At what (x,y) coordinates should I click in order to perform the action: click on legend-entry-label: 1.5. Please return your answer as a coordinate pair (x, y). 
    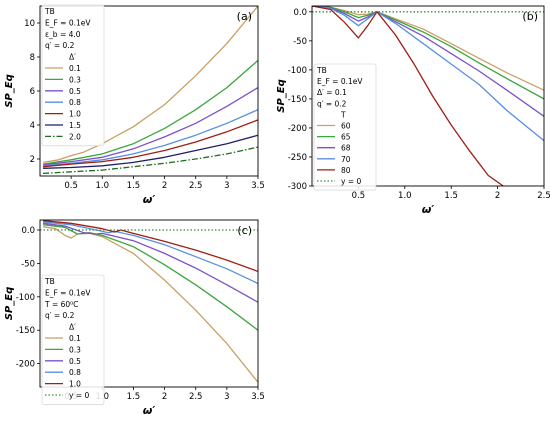
    Looking at the image, I should click on (75, 125).